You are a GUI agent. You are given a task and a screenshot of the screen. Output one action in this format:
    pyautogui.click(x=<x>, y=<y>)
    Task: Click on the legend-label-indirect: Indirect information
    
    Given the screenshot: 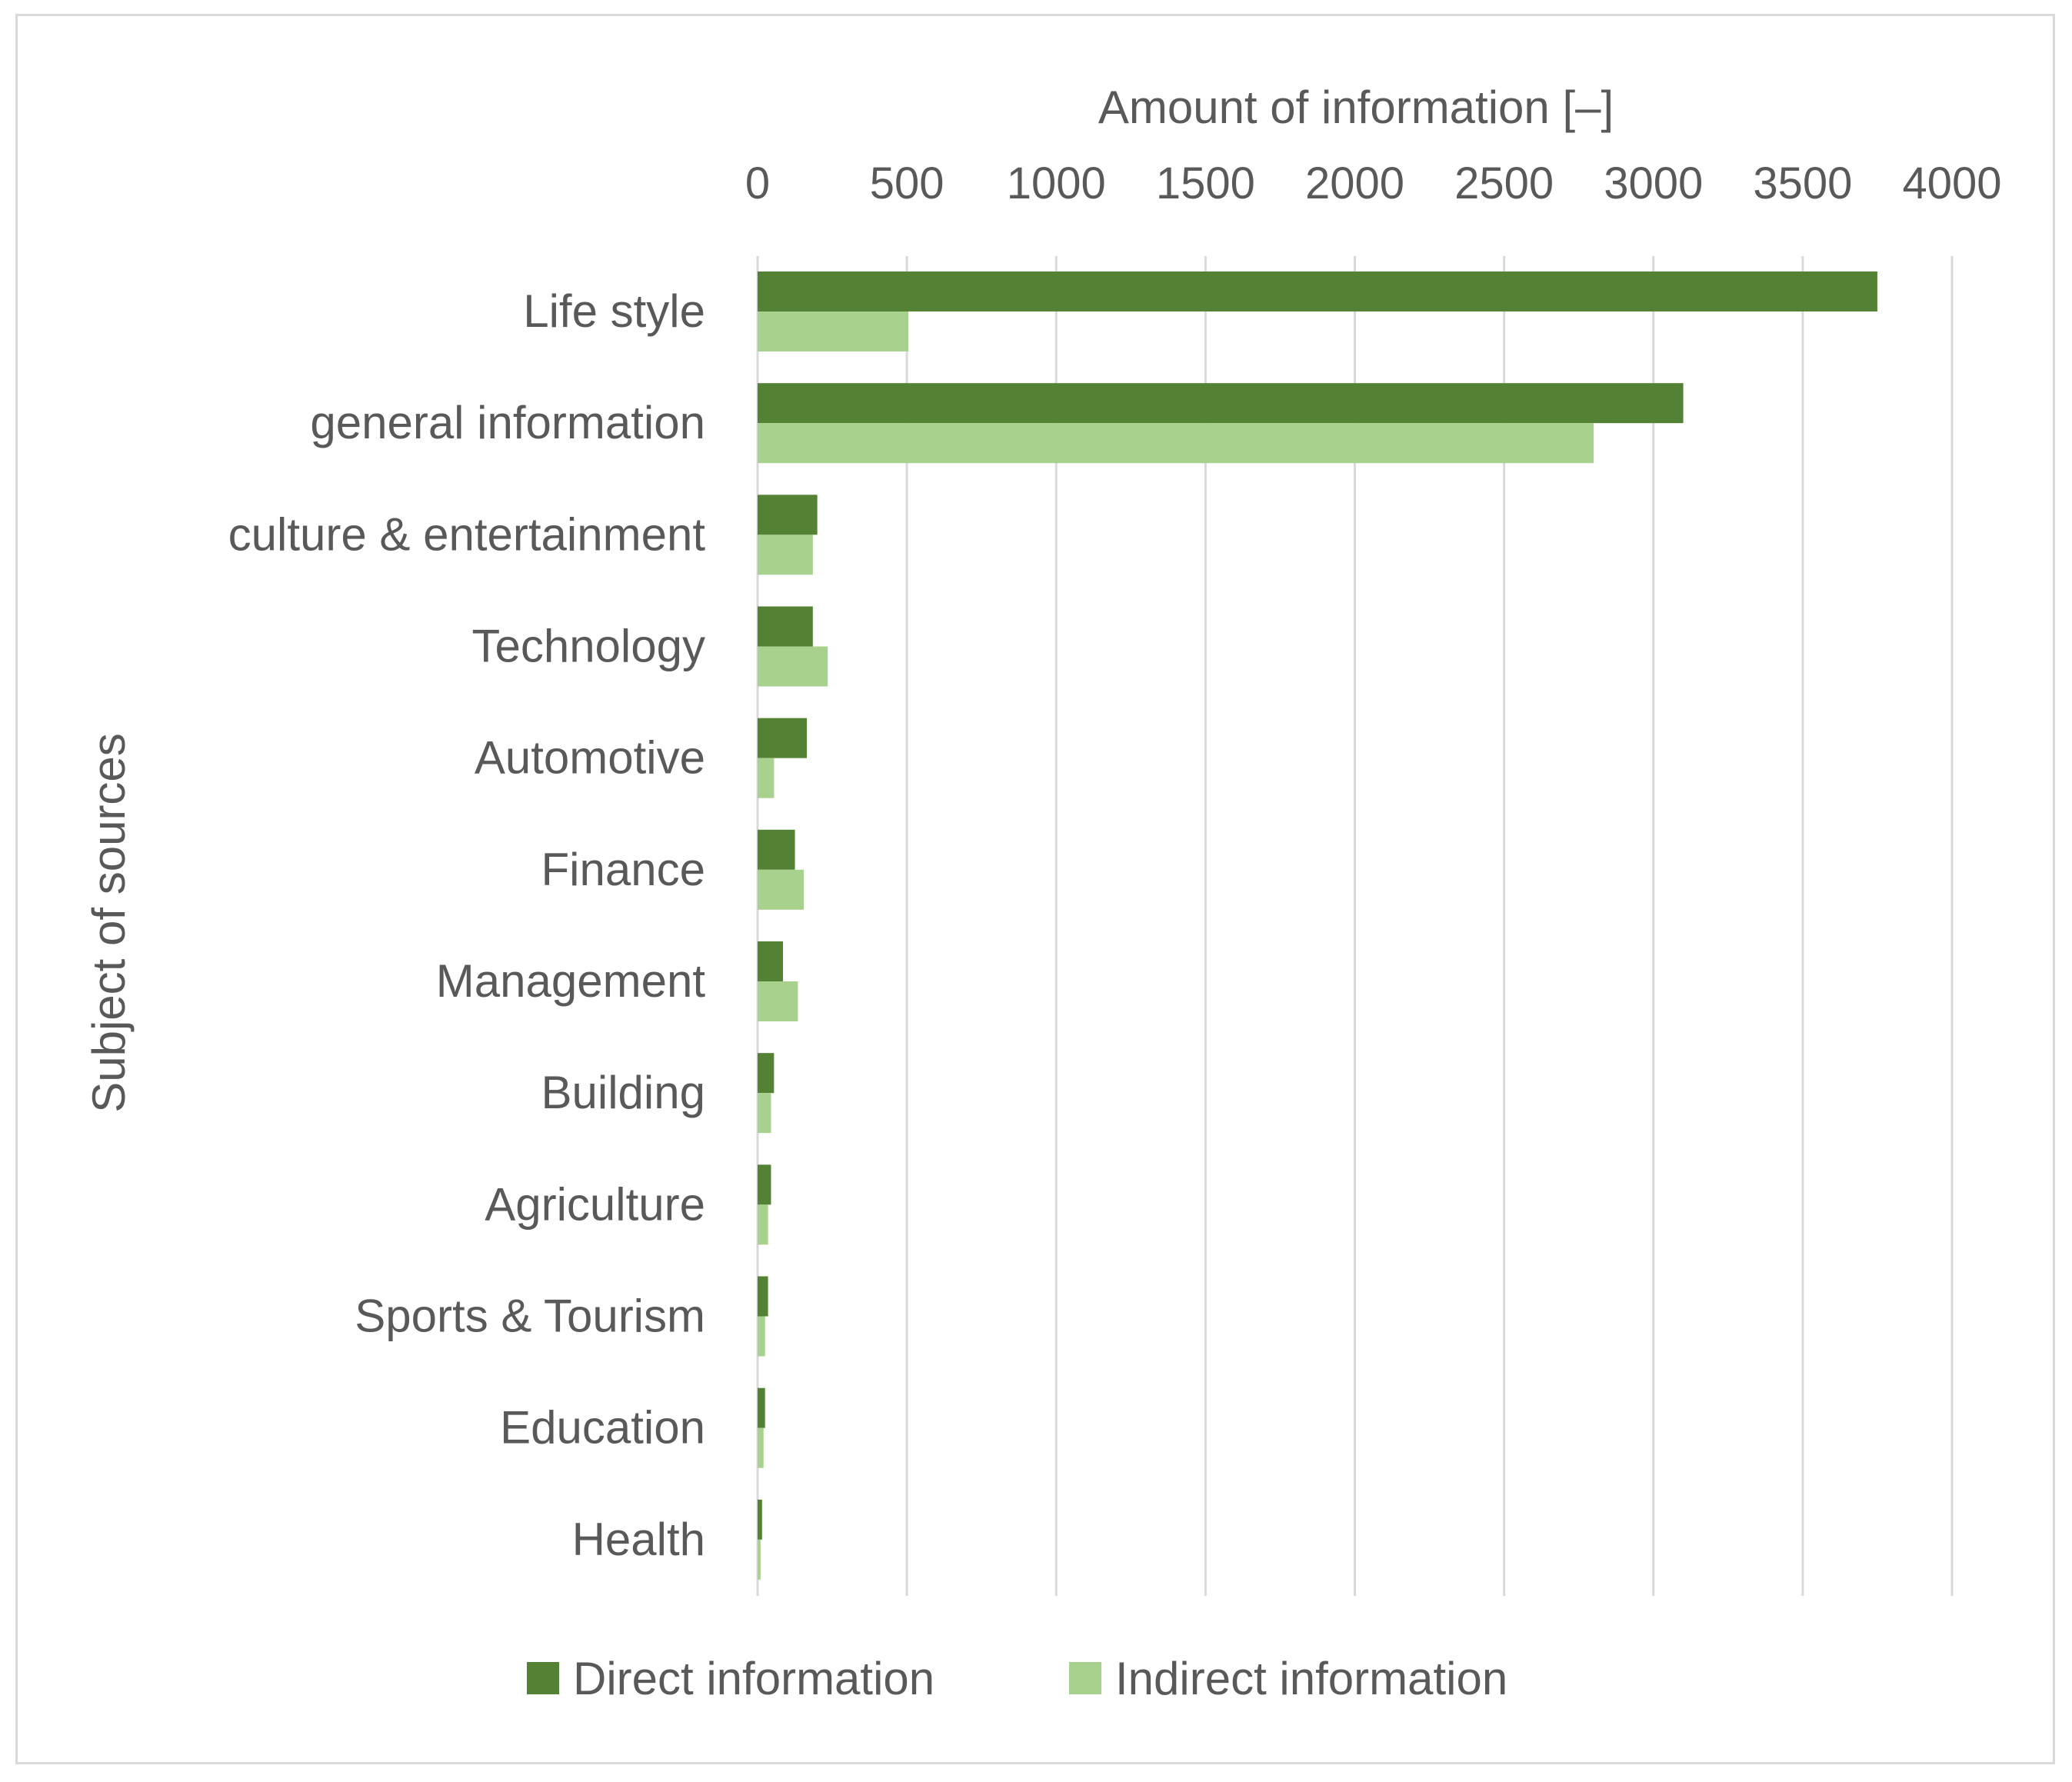 What is the action you would take?
    pyautogui.click(x=1311, y=1678)
    